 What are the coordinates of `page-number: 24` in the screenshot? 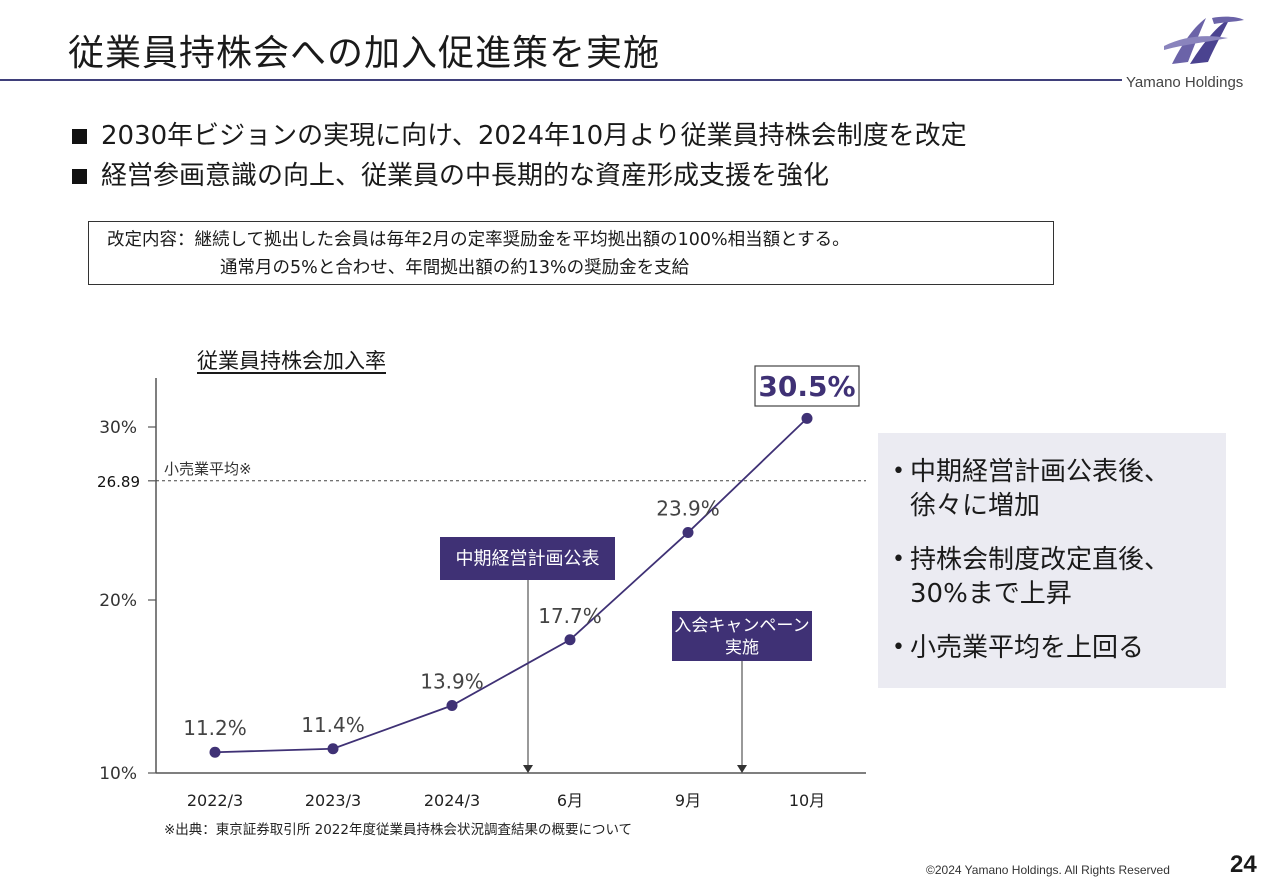 It's located at (1243, 864).